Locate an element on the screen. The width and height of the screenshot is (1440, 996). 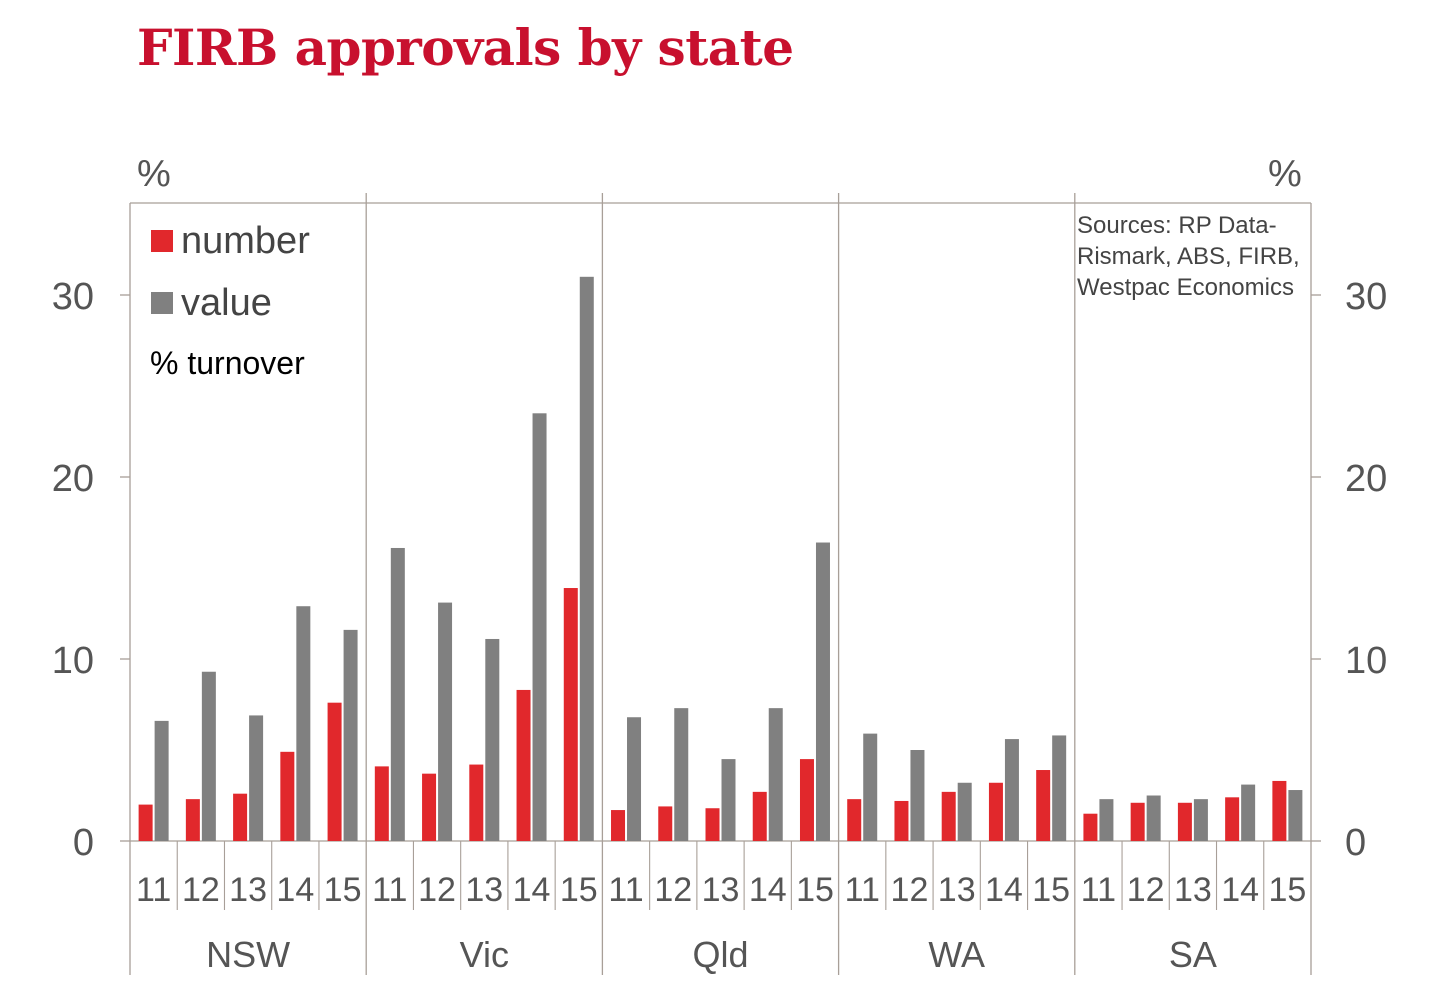
legend: number value % turnover is located at coordinates (230, 300).